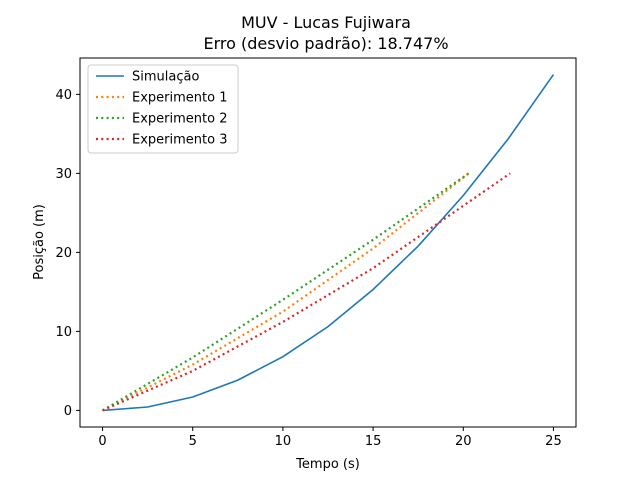 The image size is (640, 480). What do you see at coordinates (327, 464) in the screenshot?
I see `x-axis-label: Tempo (s)` at bounding box center [327, 464].